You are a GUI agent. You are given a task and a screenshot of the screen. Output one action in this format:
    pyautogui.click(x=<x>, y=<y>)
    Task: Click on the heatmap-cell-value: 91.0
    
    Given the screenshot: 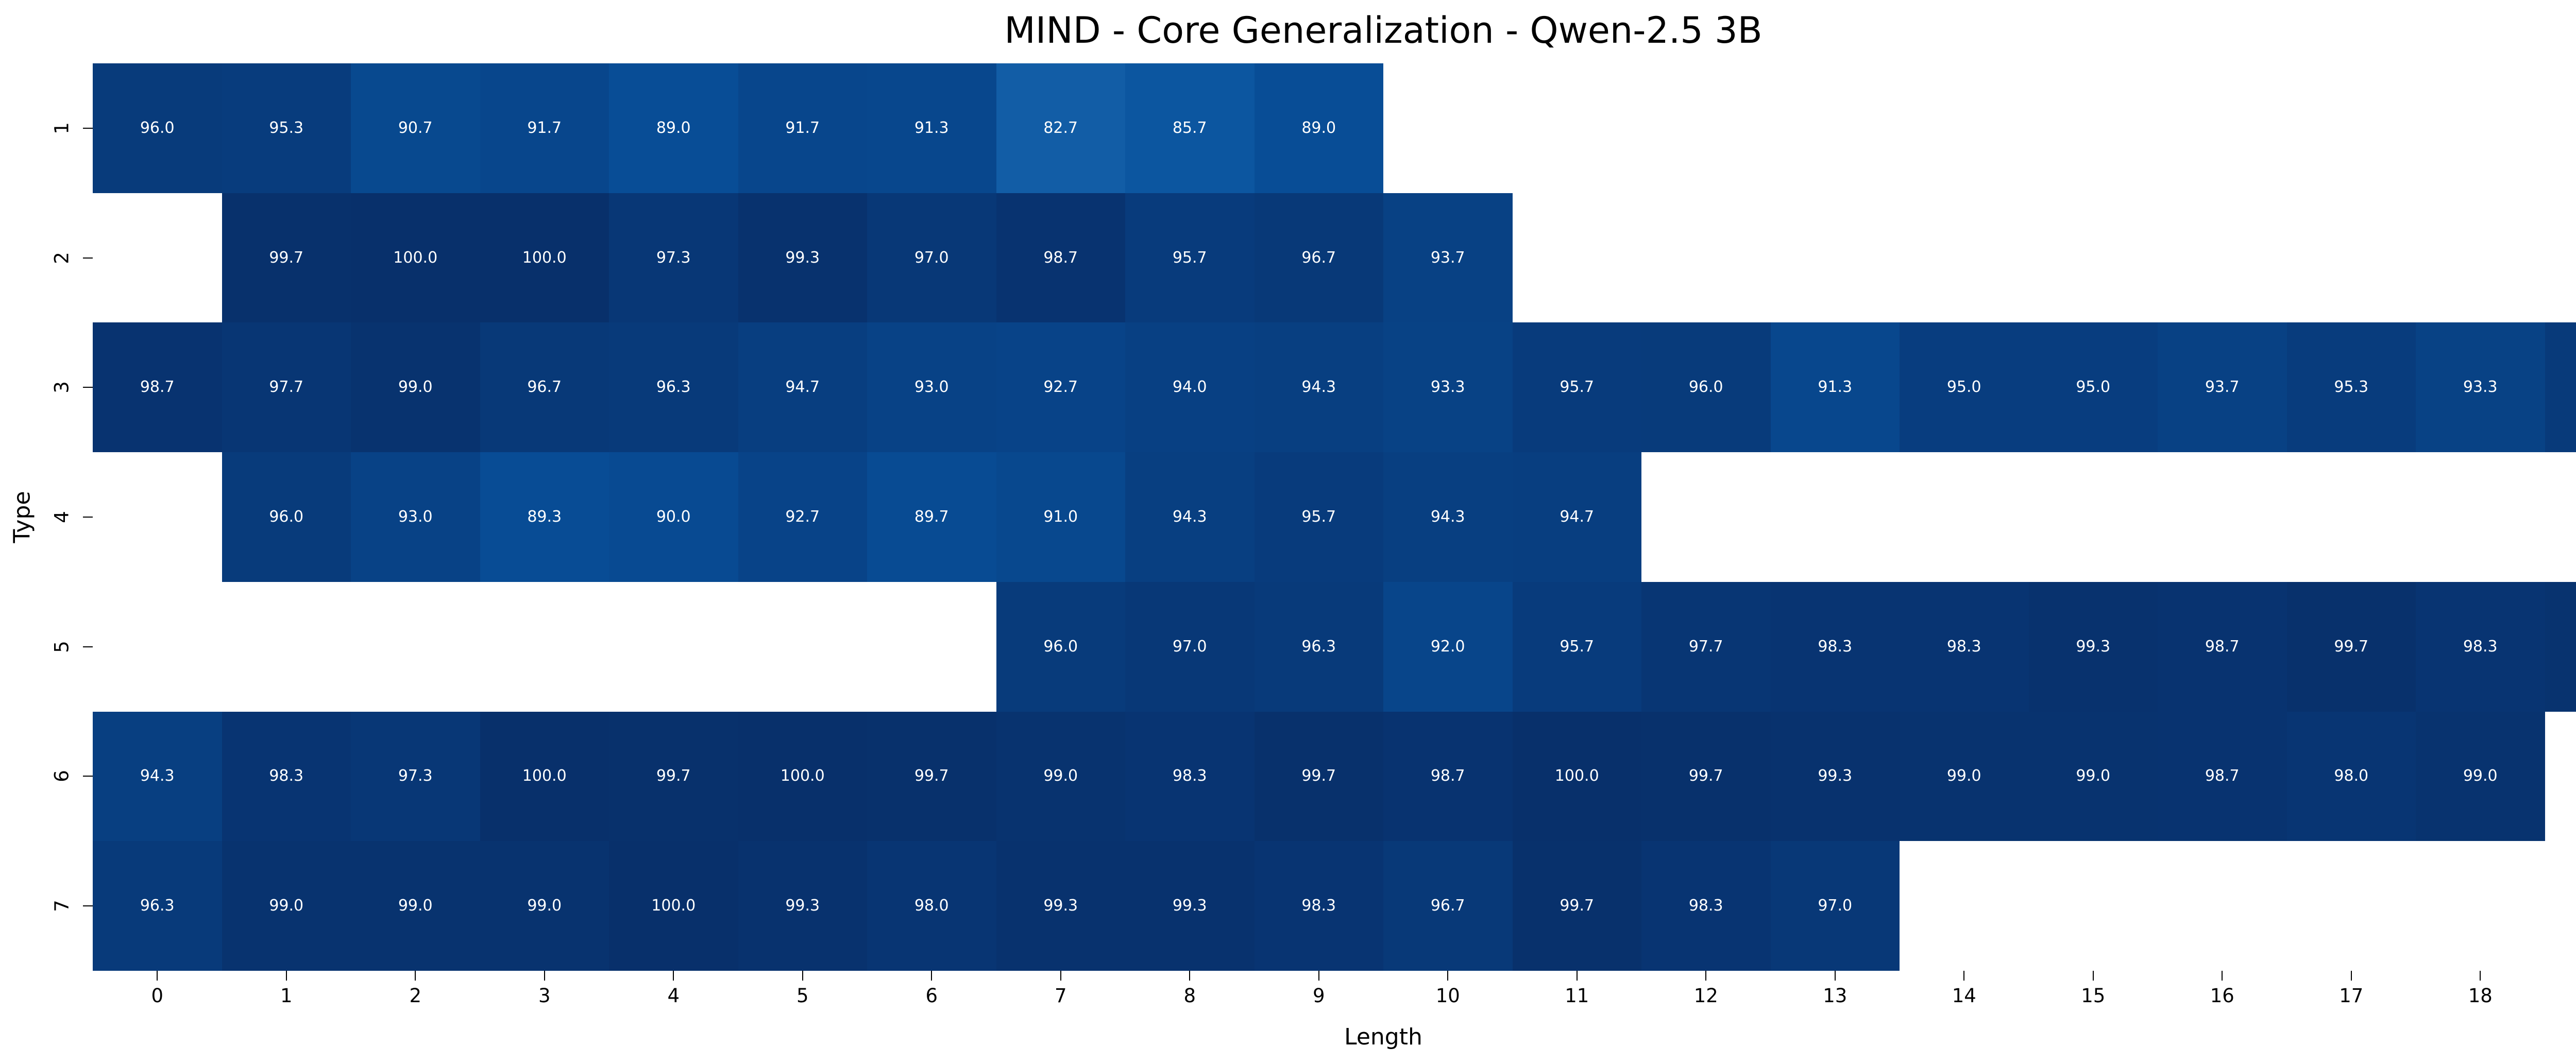 What is the action you would take?
    pyautogui.click(x=1060, y=516)
    